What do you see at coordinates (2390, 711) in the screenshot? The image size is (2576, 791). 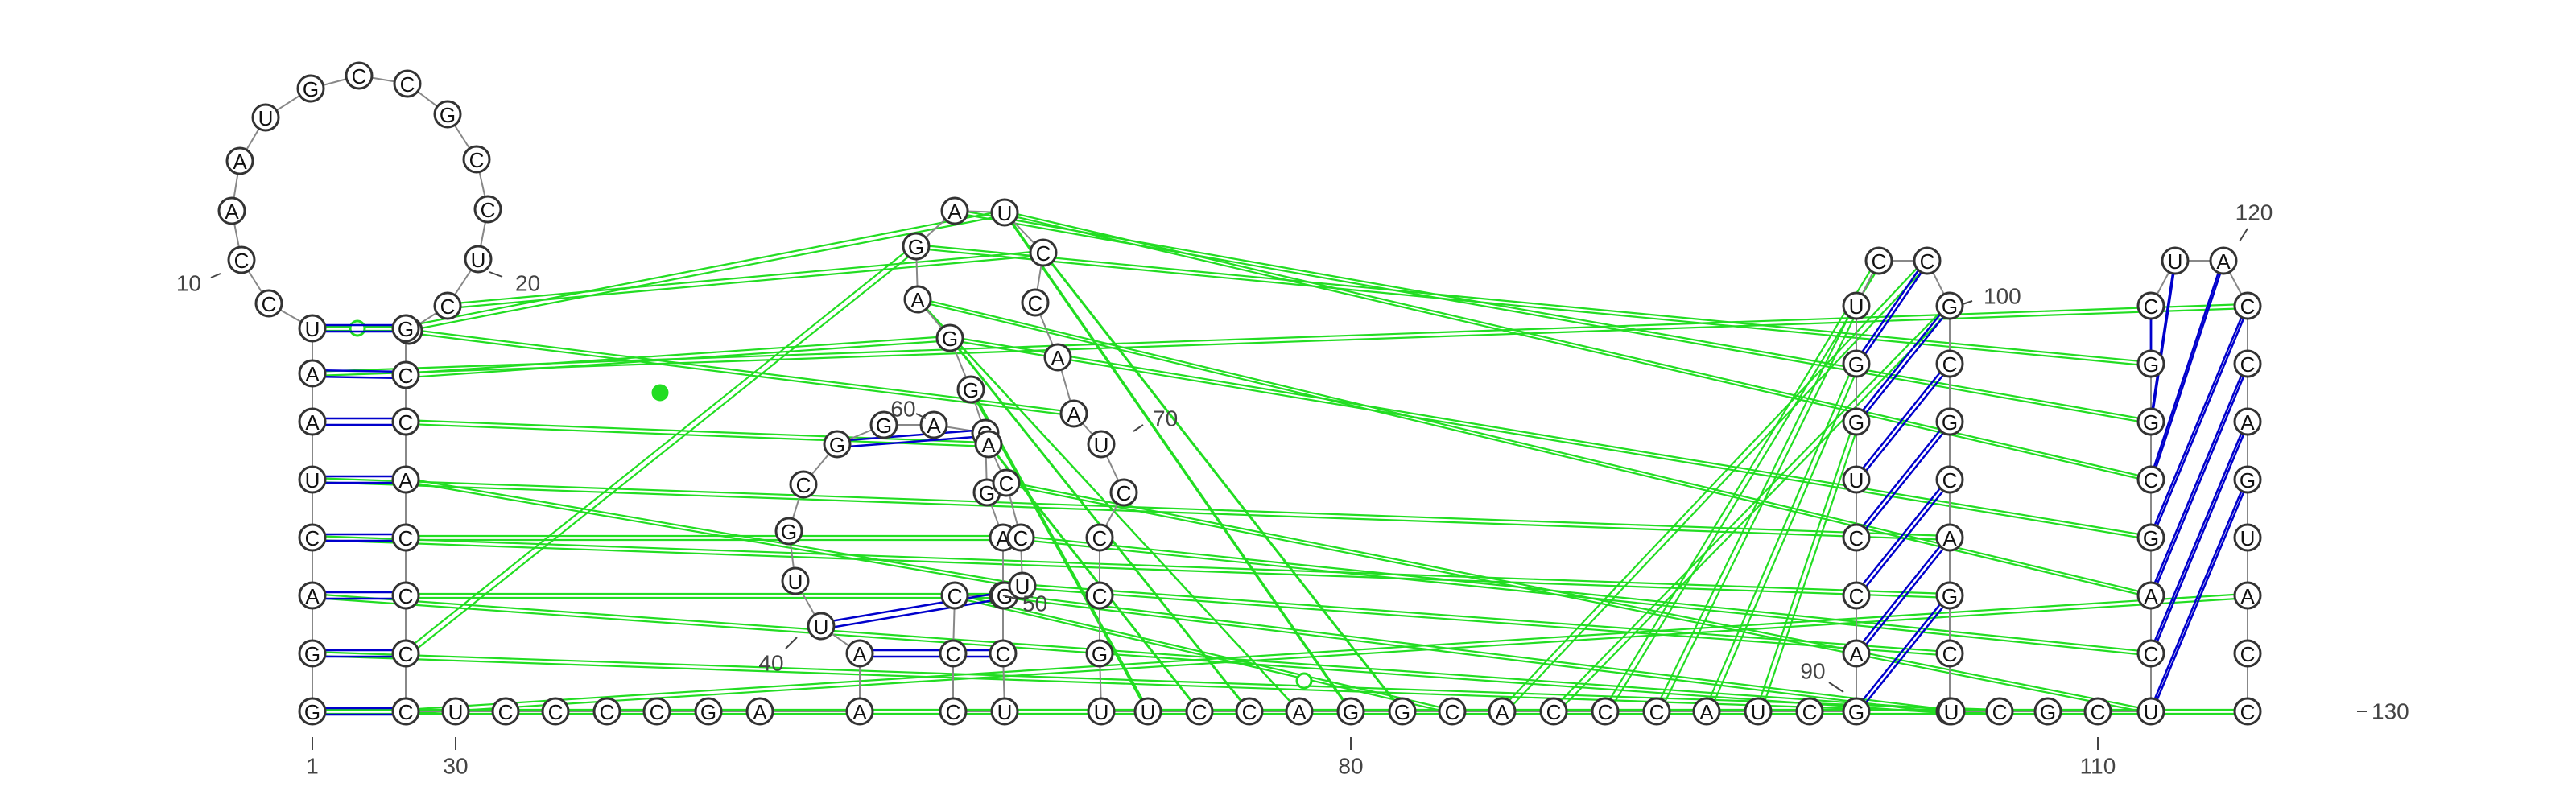 I see `position-label: 130` at bounding box center [2390, 711].